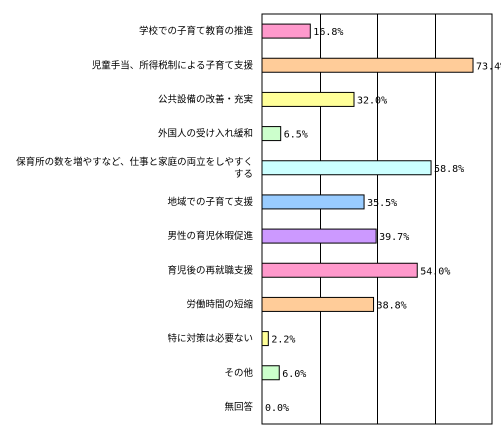 This screenshot has width=501, height=439. Describe the element at coordinates (206, 99) in the screenshot. I see `category-label: 公共設備の改善・充実` at that location.